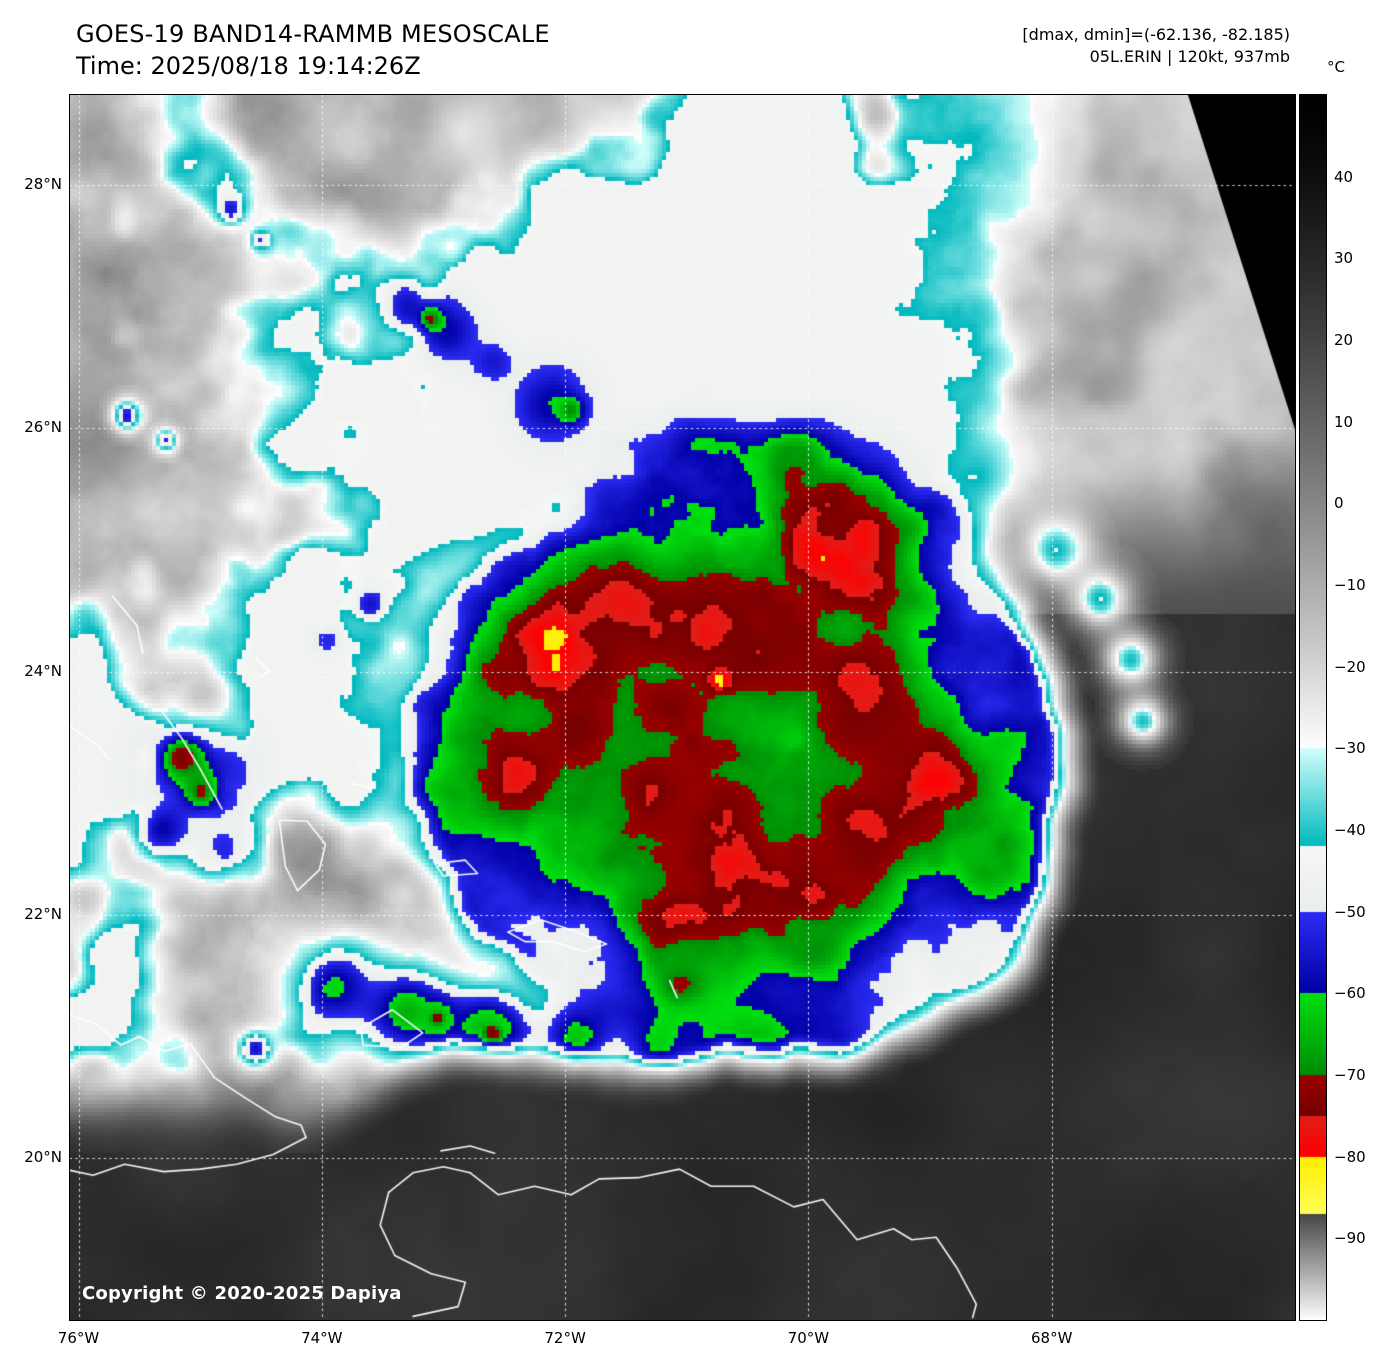 The width and height of the screenshot is (1390, 1359). I want to click on lat-tick-label: 28°N, so click(43, 184).